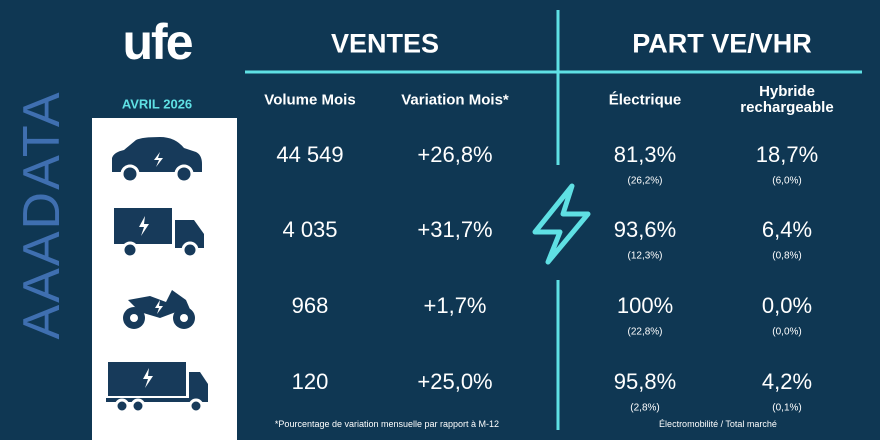  What do you see at coordinates (455, 100) in the screenshot?
I see `column-header: Variation Mois*` at bounding box center [455, 100].